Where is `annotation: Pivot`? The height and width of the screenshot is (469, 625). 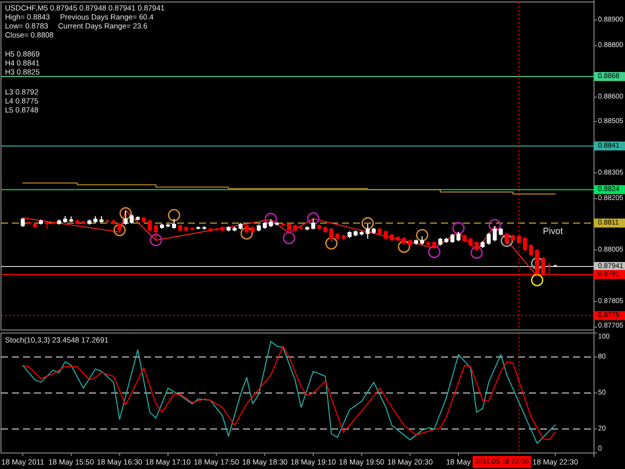 annotation: Pivot is located at coordinates (553, 231).